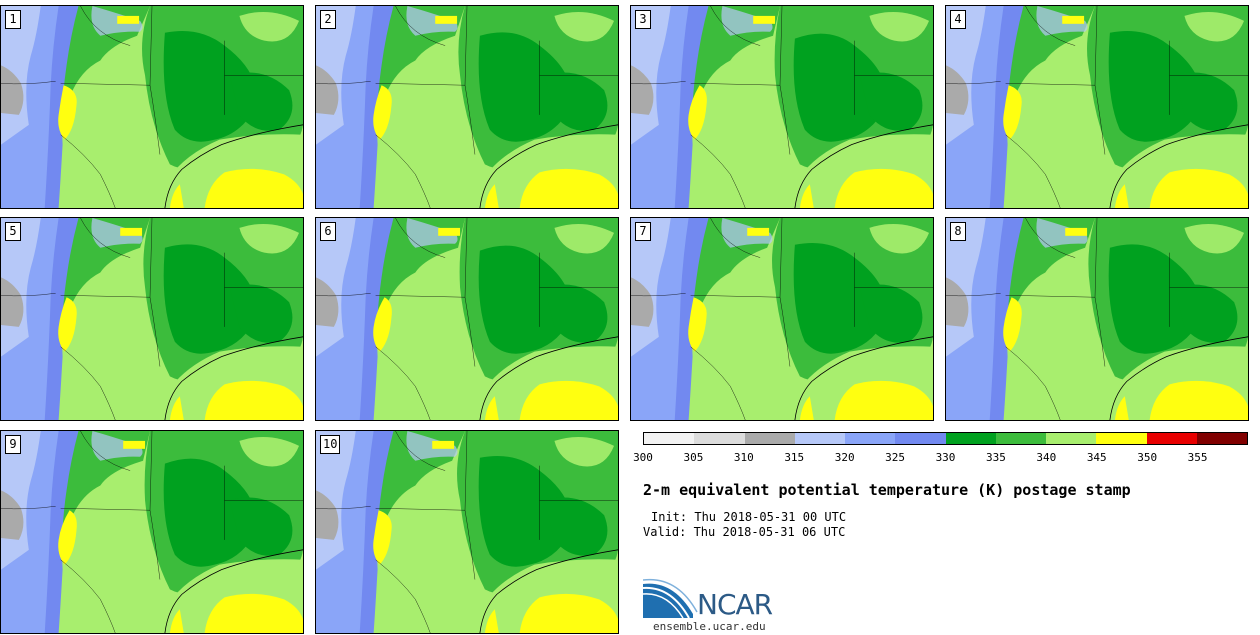 Image resolution: width=1260 pixels, height=635 pixels. Describe the element at coordinates (1147, 457) in the screenshot. I see `colorbar-tick-label: 350` at that location.